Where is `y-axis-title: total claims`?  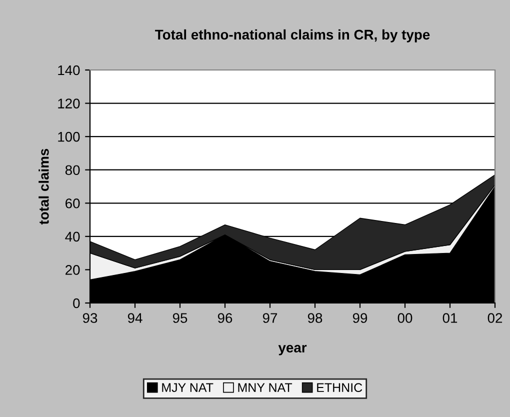 y-axis-title: total claims is located at coordinates (43, 186).